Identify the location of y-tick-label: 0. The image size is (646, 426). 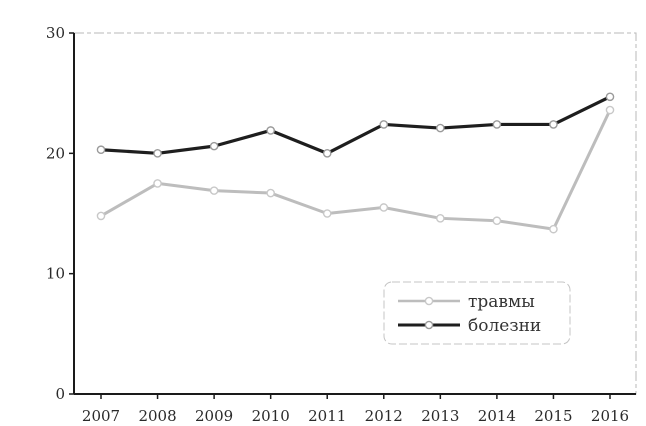
(60, 394).